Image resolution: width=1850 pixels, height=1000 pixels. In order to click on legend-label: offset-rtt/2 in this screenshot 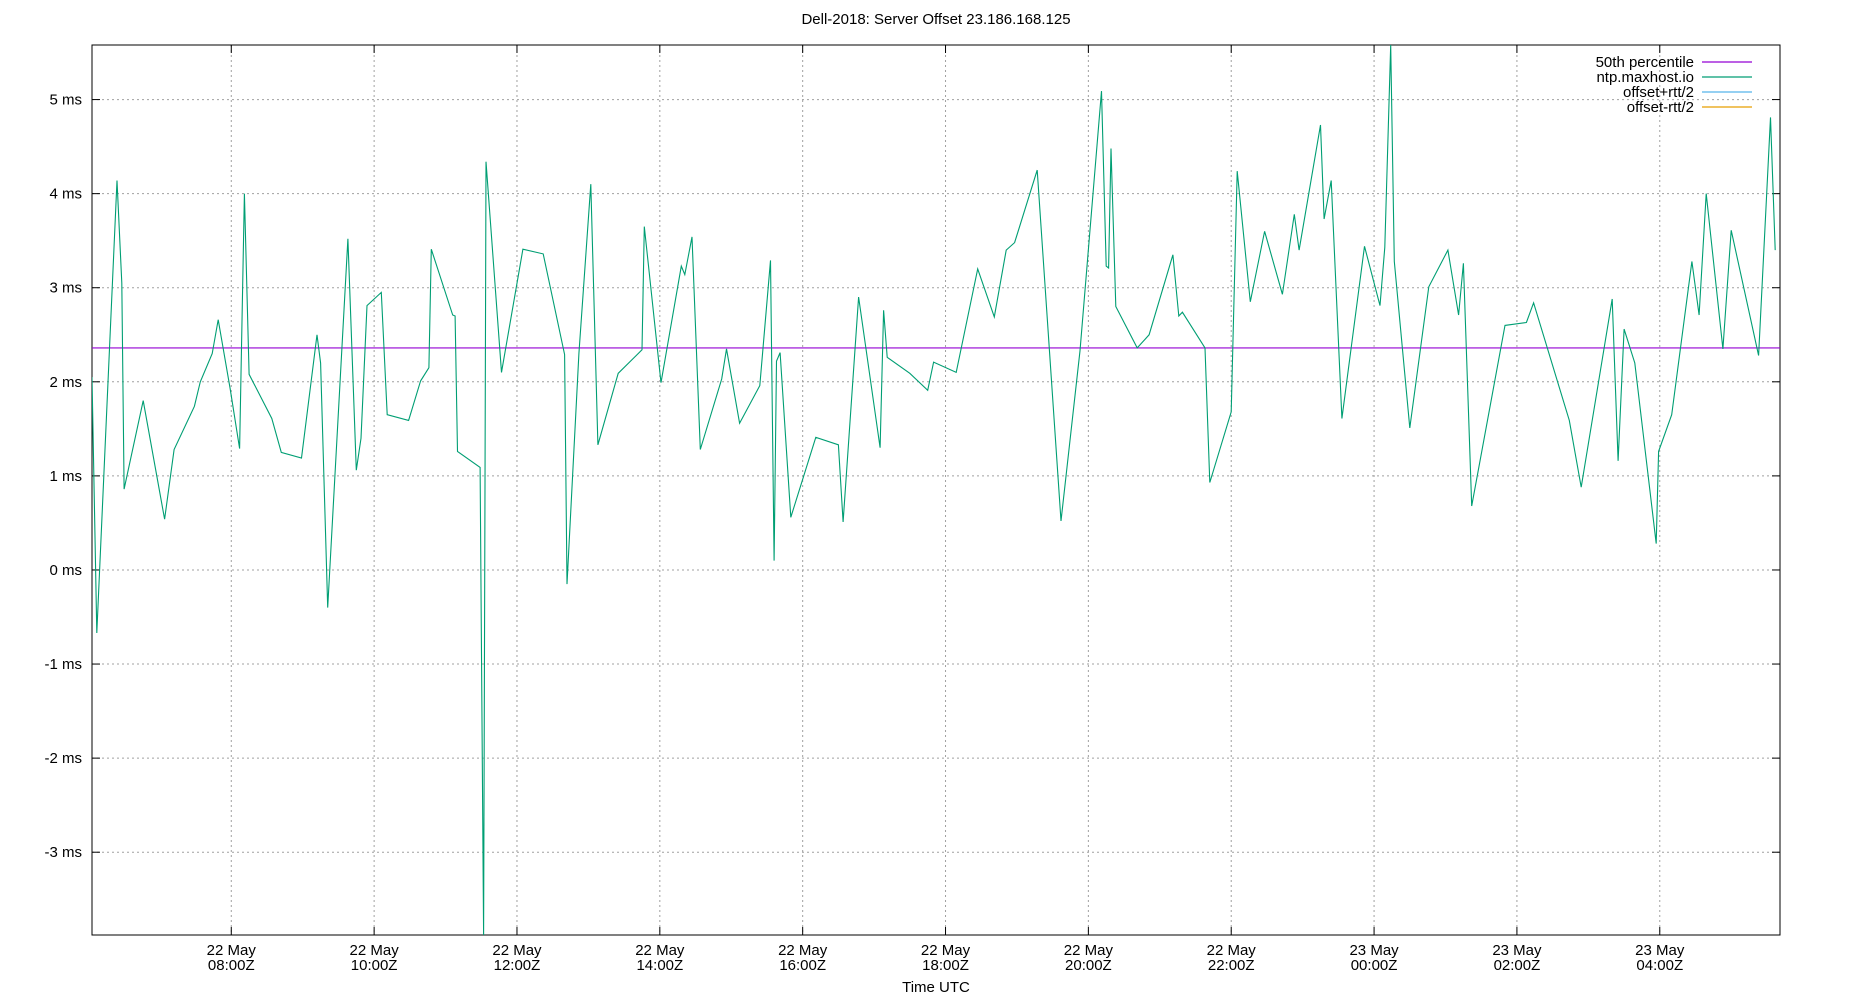, I will do `click(1660, 107)`.